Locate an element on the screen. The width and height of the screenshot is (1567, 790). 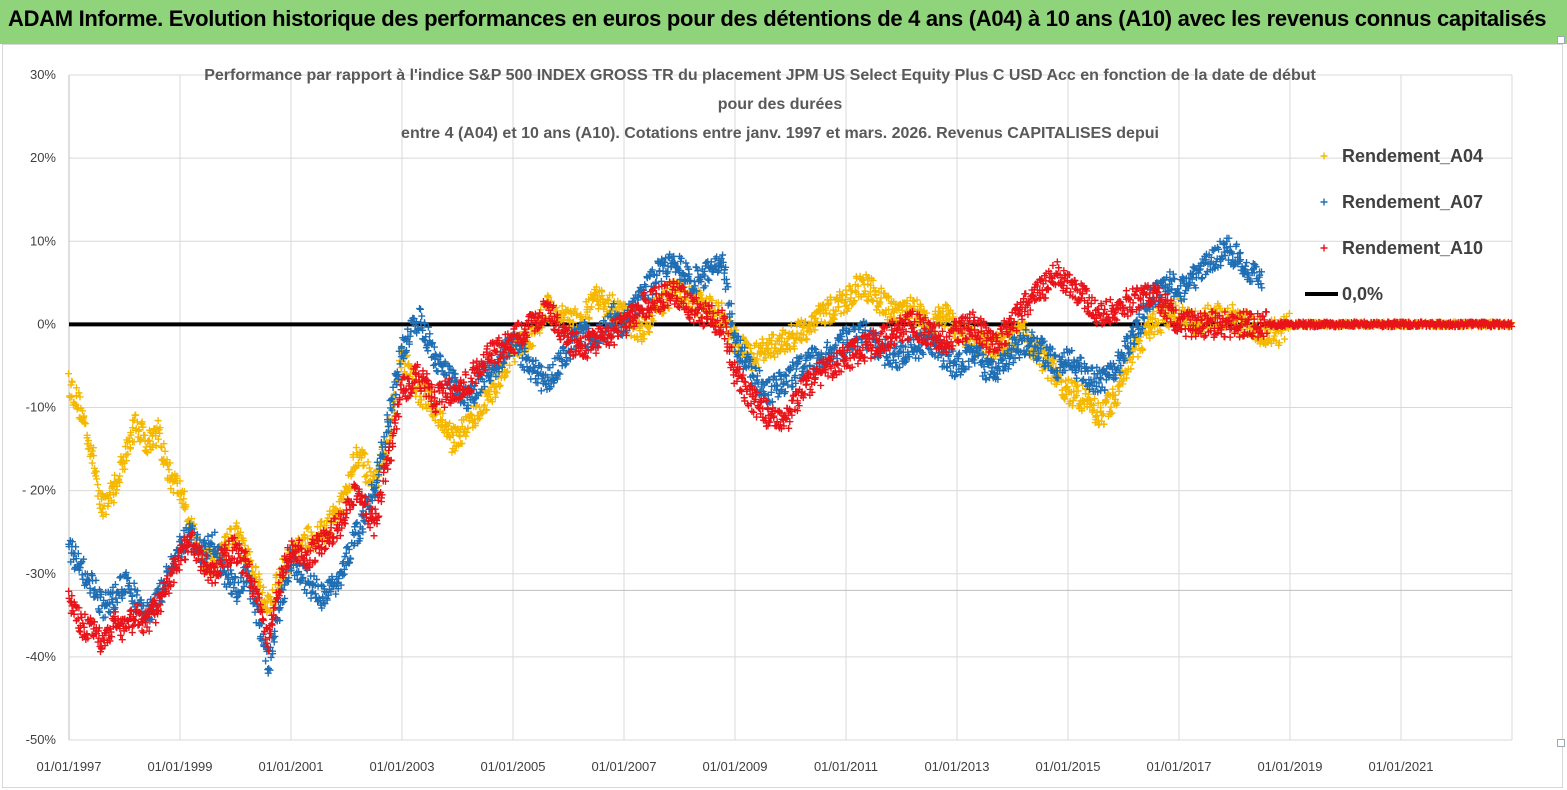
y-tick-label: 0% is located at coordinates (46, 323).